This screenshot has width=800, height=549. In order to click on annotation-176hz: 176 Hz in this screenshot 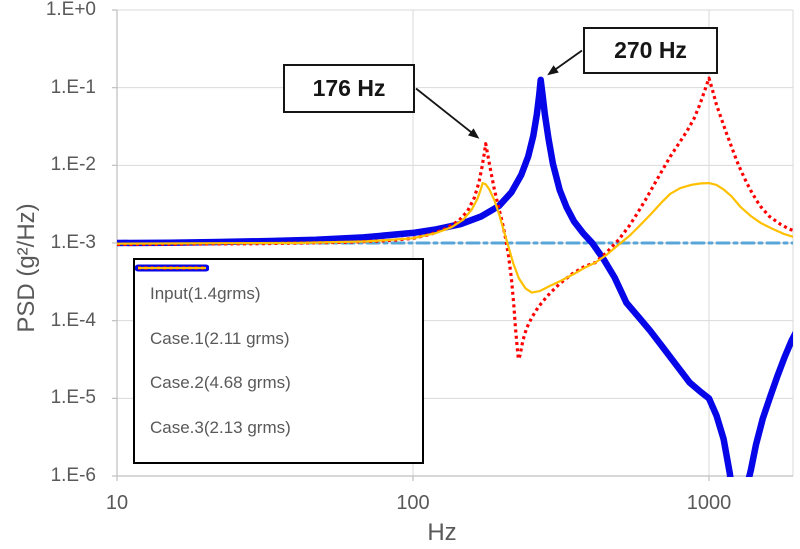, I will do `click(349, 88)`.